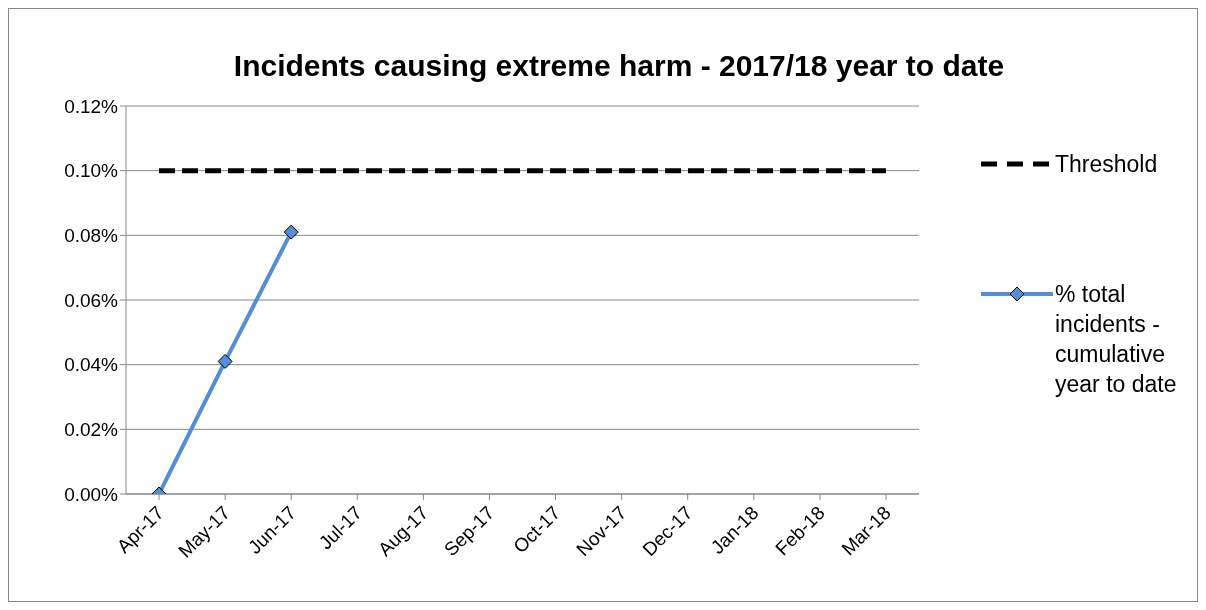  What do you see at coordinates (1106, 164) in the screenshot?
I see `legend-label: Threshold` at bounding box center [1106, 164].